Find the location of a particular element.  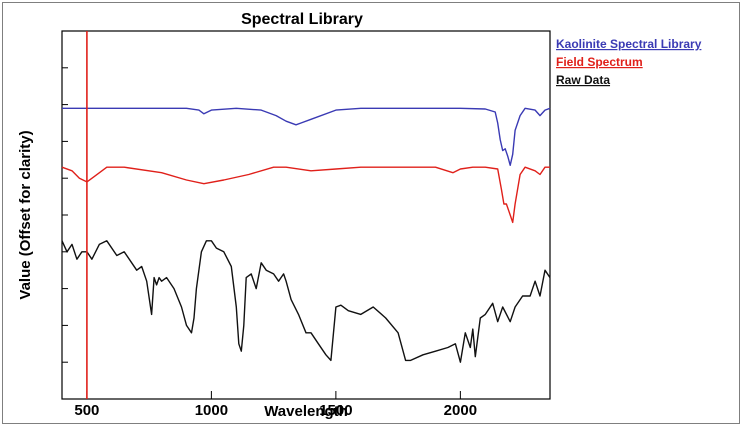

legend-entry: Kaolinite Spectral Library is located at coordinates (629, 44).